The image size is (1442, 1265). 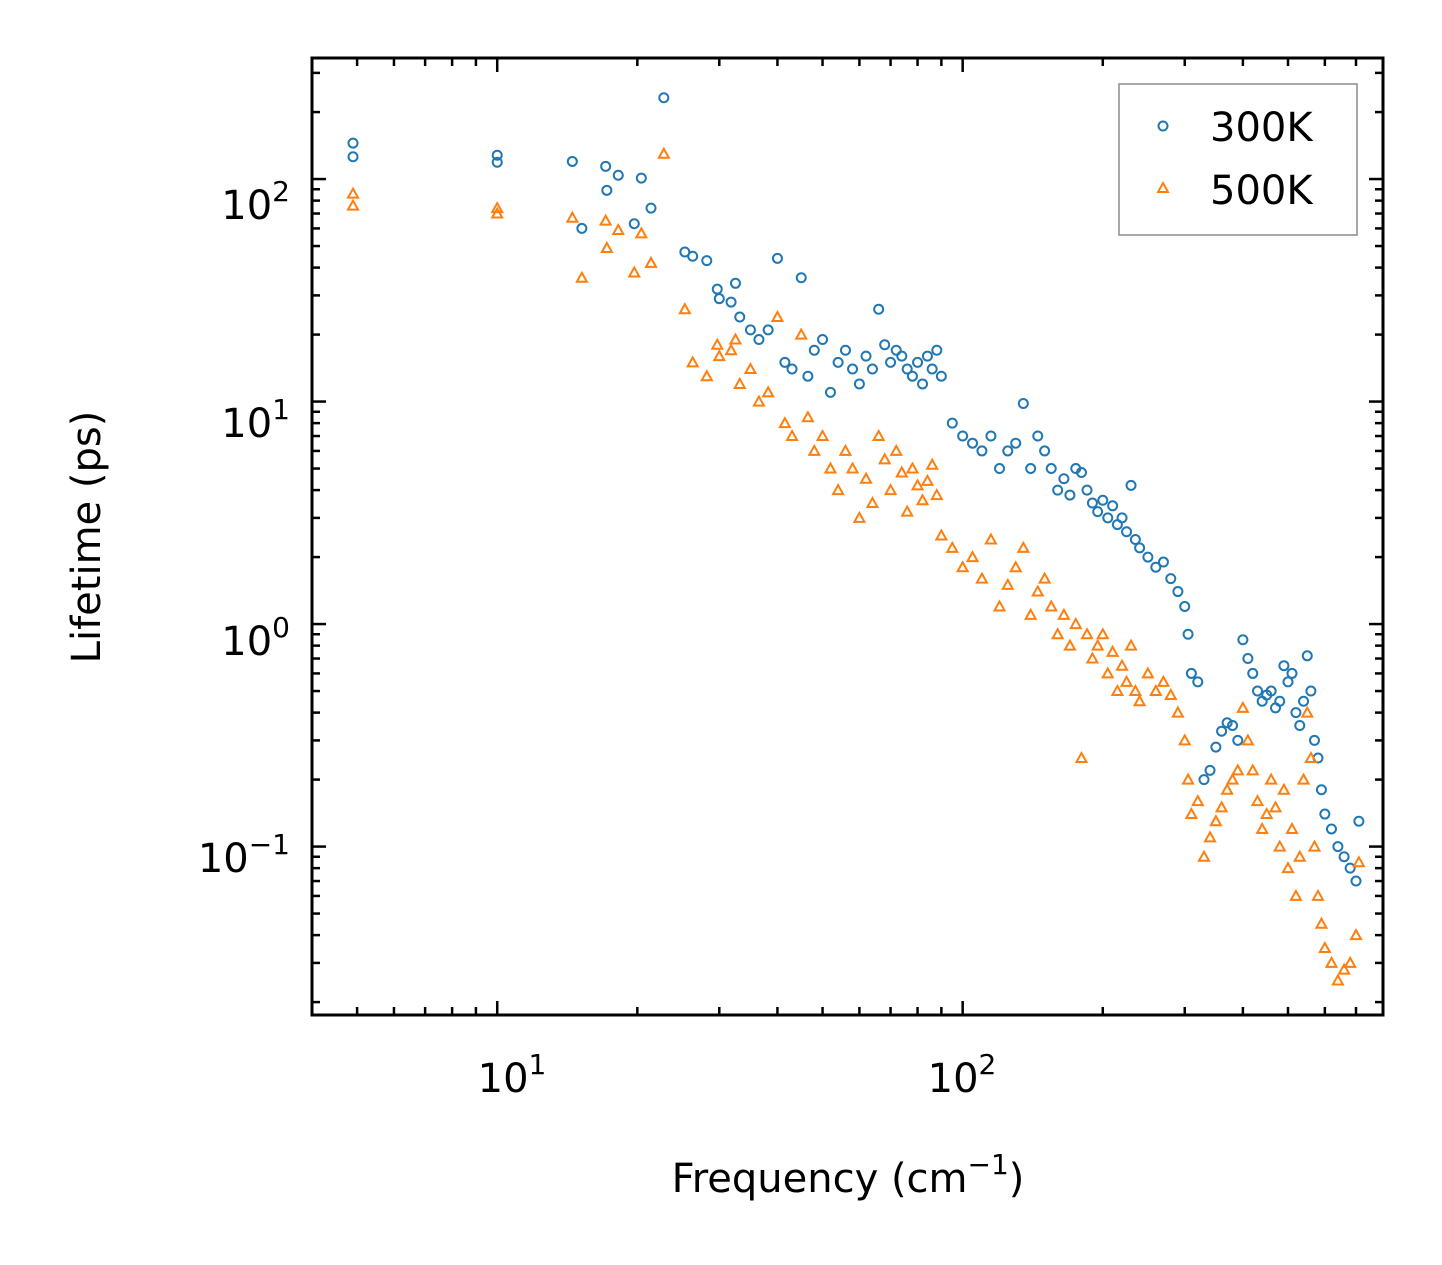 What do you see at coordinates (962, 1075) in the screenshot?
I see `x-tick-label-100: 102` at bounding box center [962, 1075].